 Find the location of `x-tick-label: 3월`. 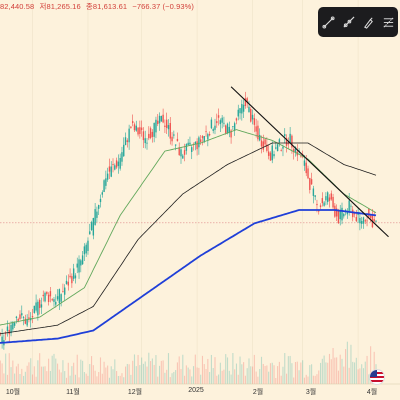

x-tick-label: 3월 is located at coordinates (311, 392).